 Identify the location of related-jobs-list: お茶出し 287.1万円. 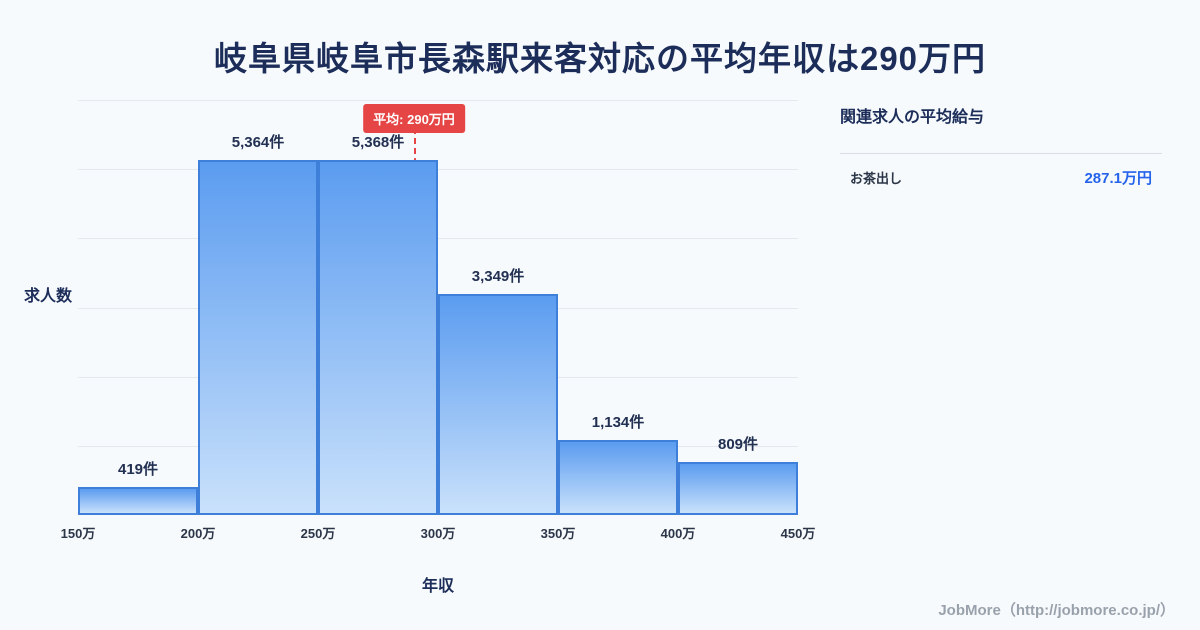
(1001, 177).